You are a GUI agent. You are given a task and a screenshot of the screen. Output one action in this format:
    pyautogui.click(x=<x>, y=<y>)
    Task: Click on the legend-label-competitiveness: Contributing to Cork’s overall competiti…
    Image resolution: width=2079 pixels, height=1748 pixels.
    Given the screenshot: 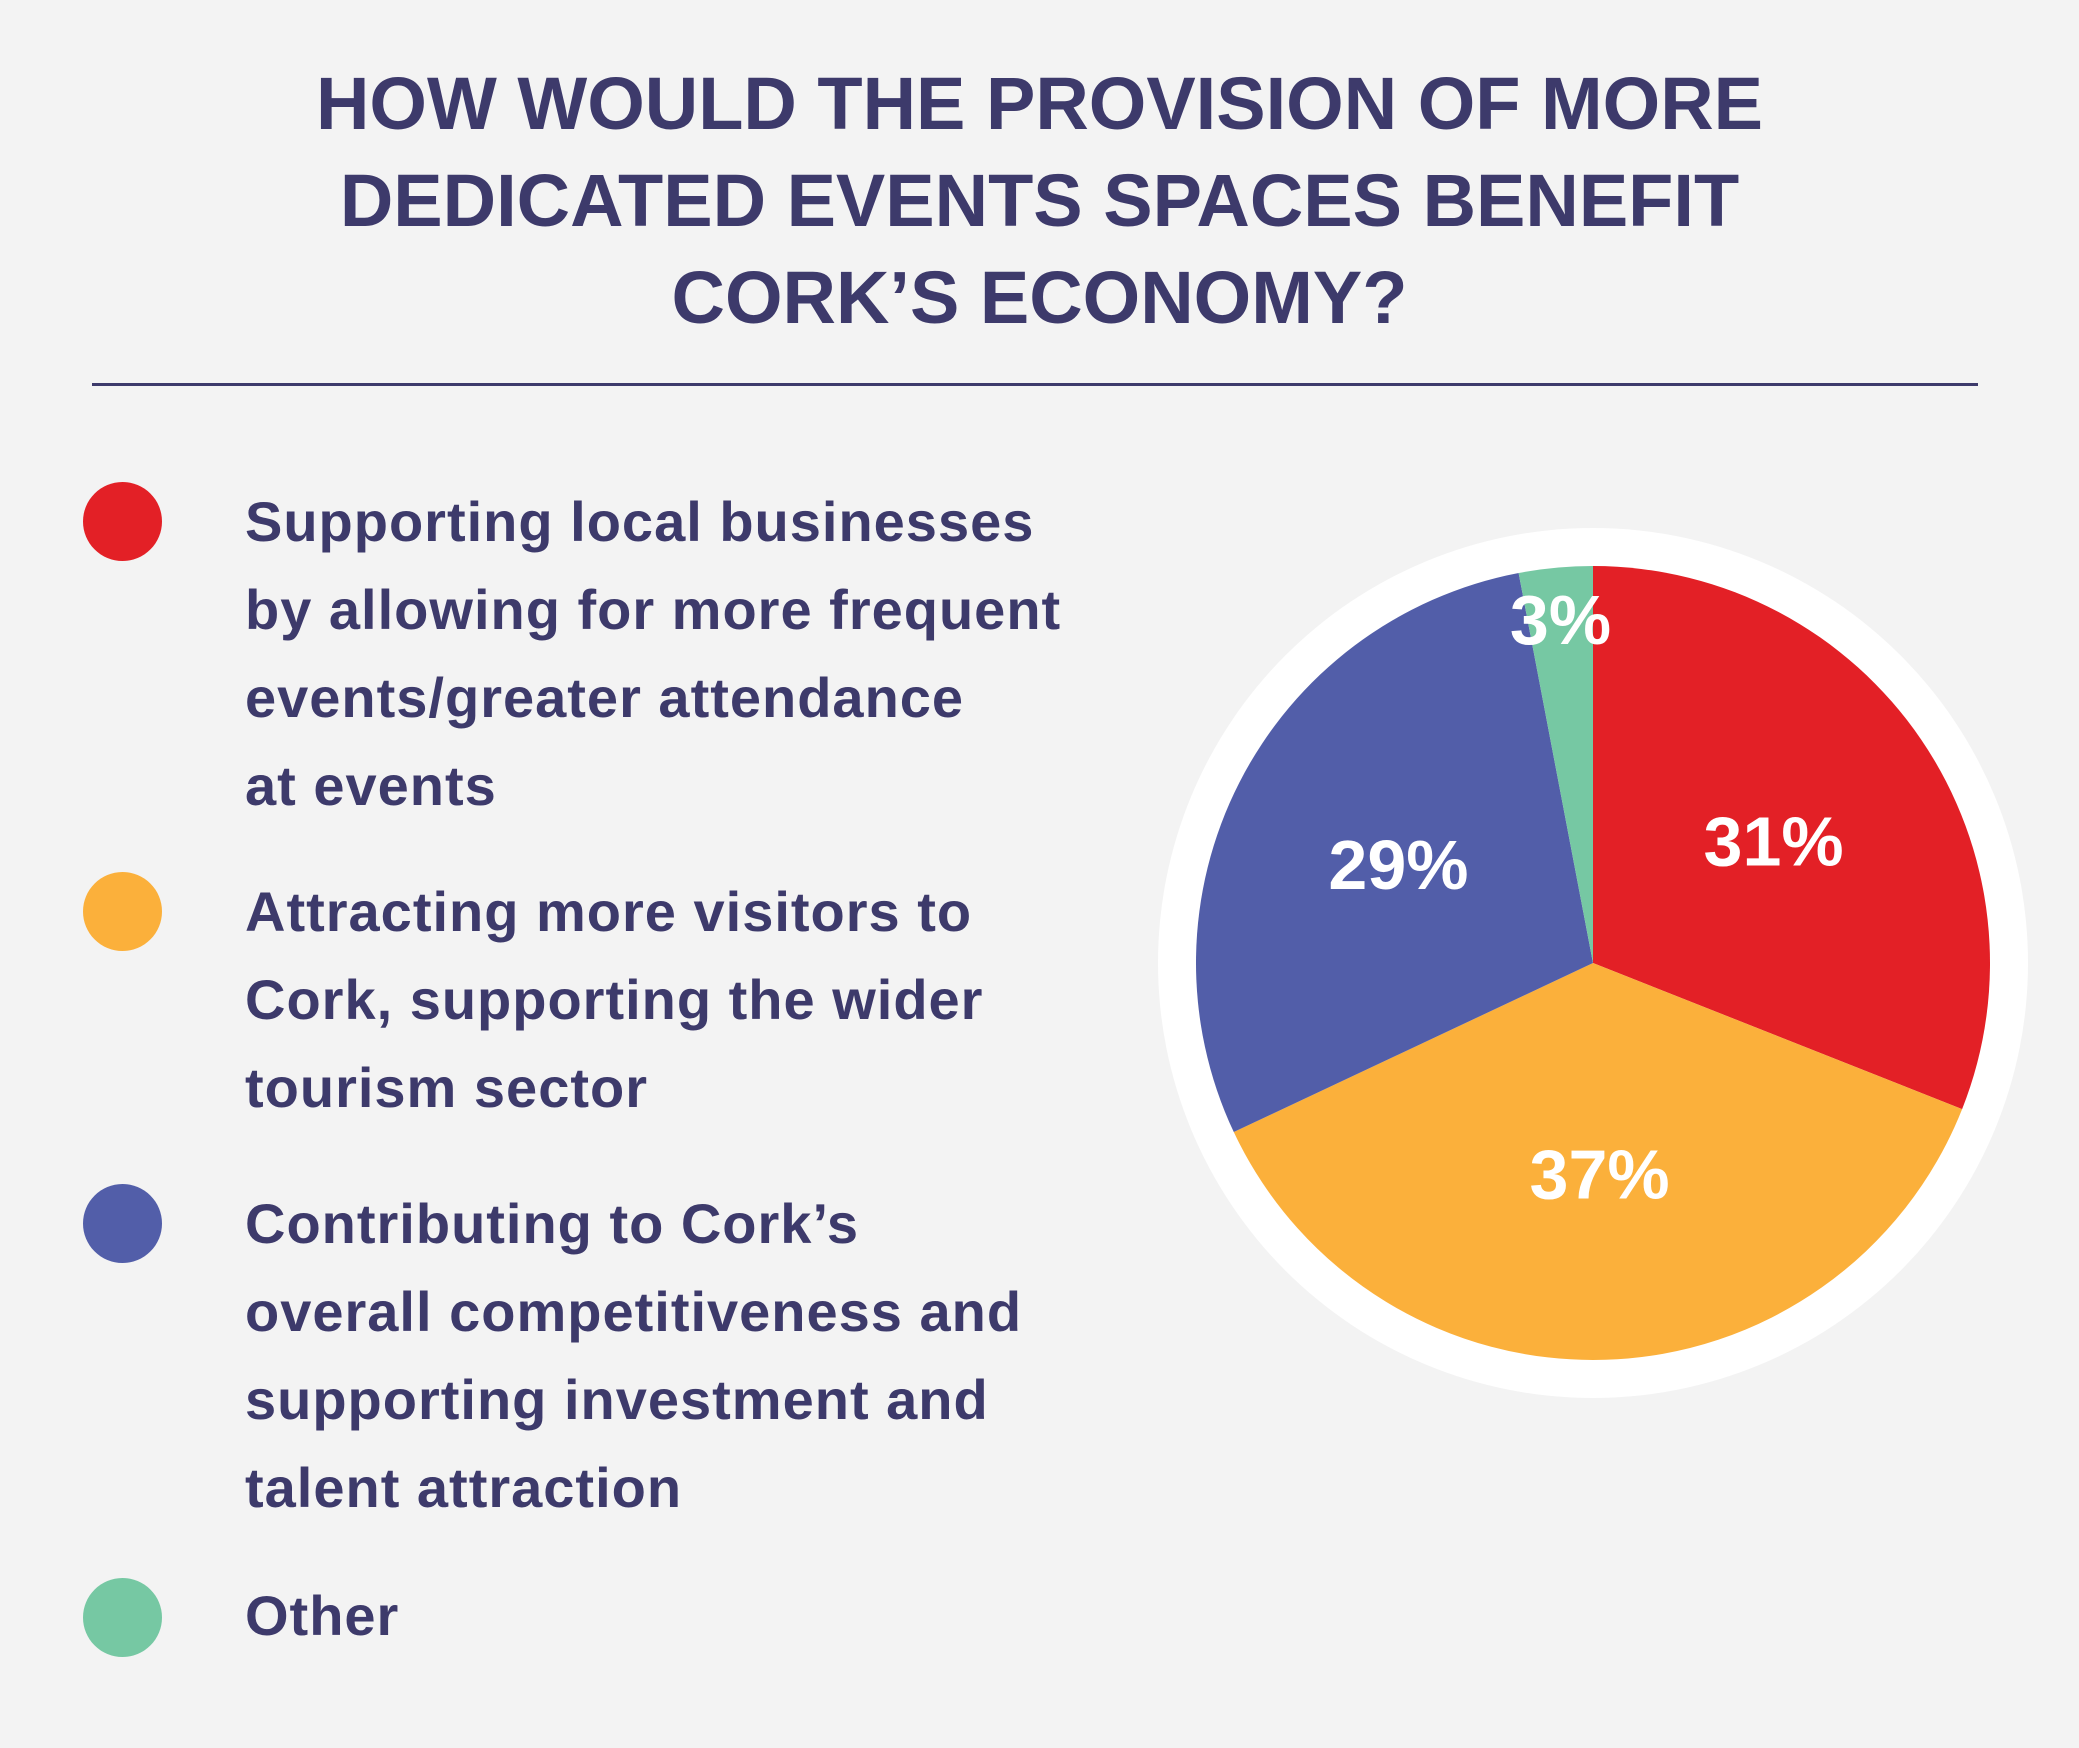 What is the action you would take?
    pyautogui.click(x=745, y=1356)
    